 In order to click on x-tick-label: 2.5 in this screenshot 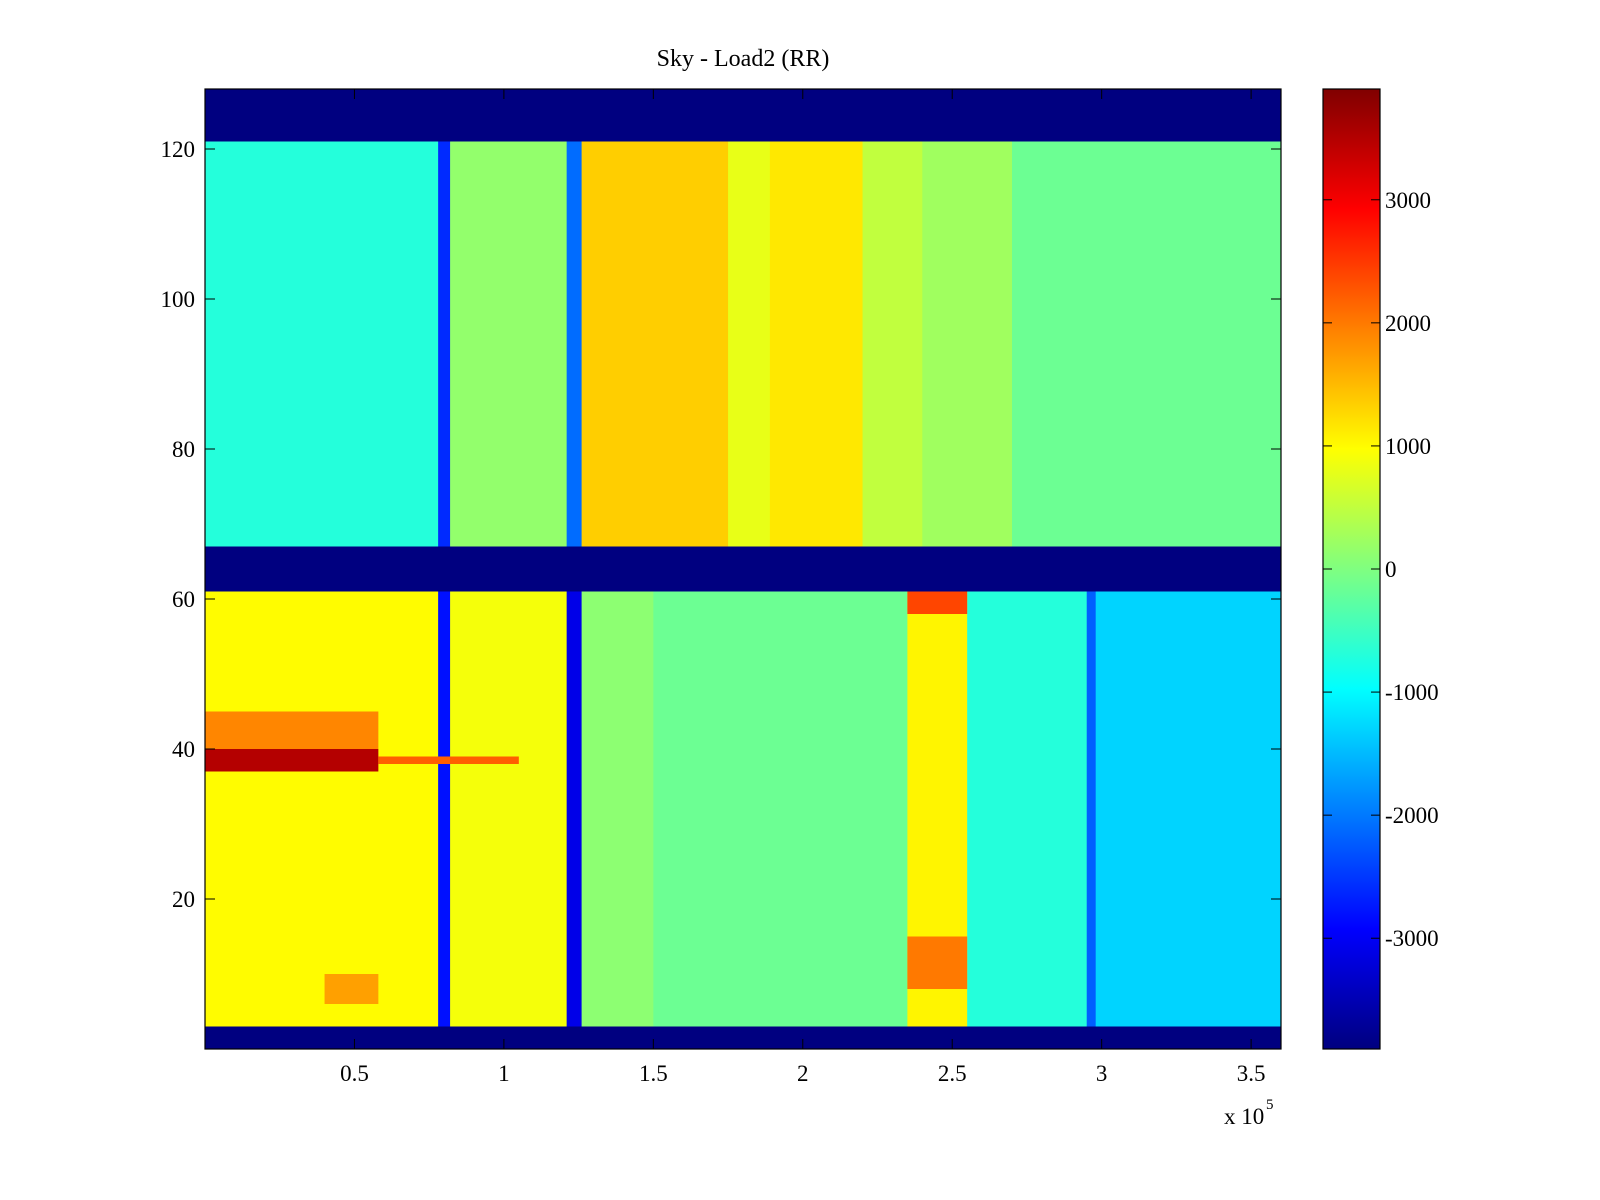, I will do `click(952, 1073)`.